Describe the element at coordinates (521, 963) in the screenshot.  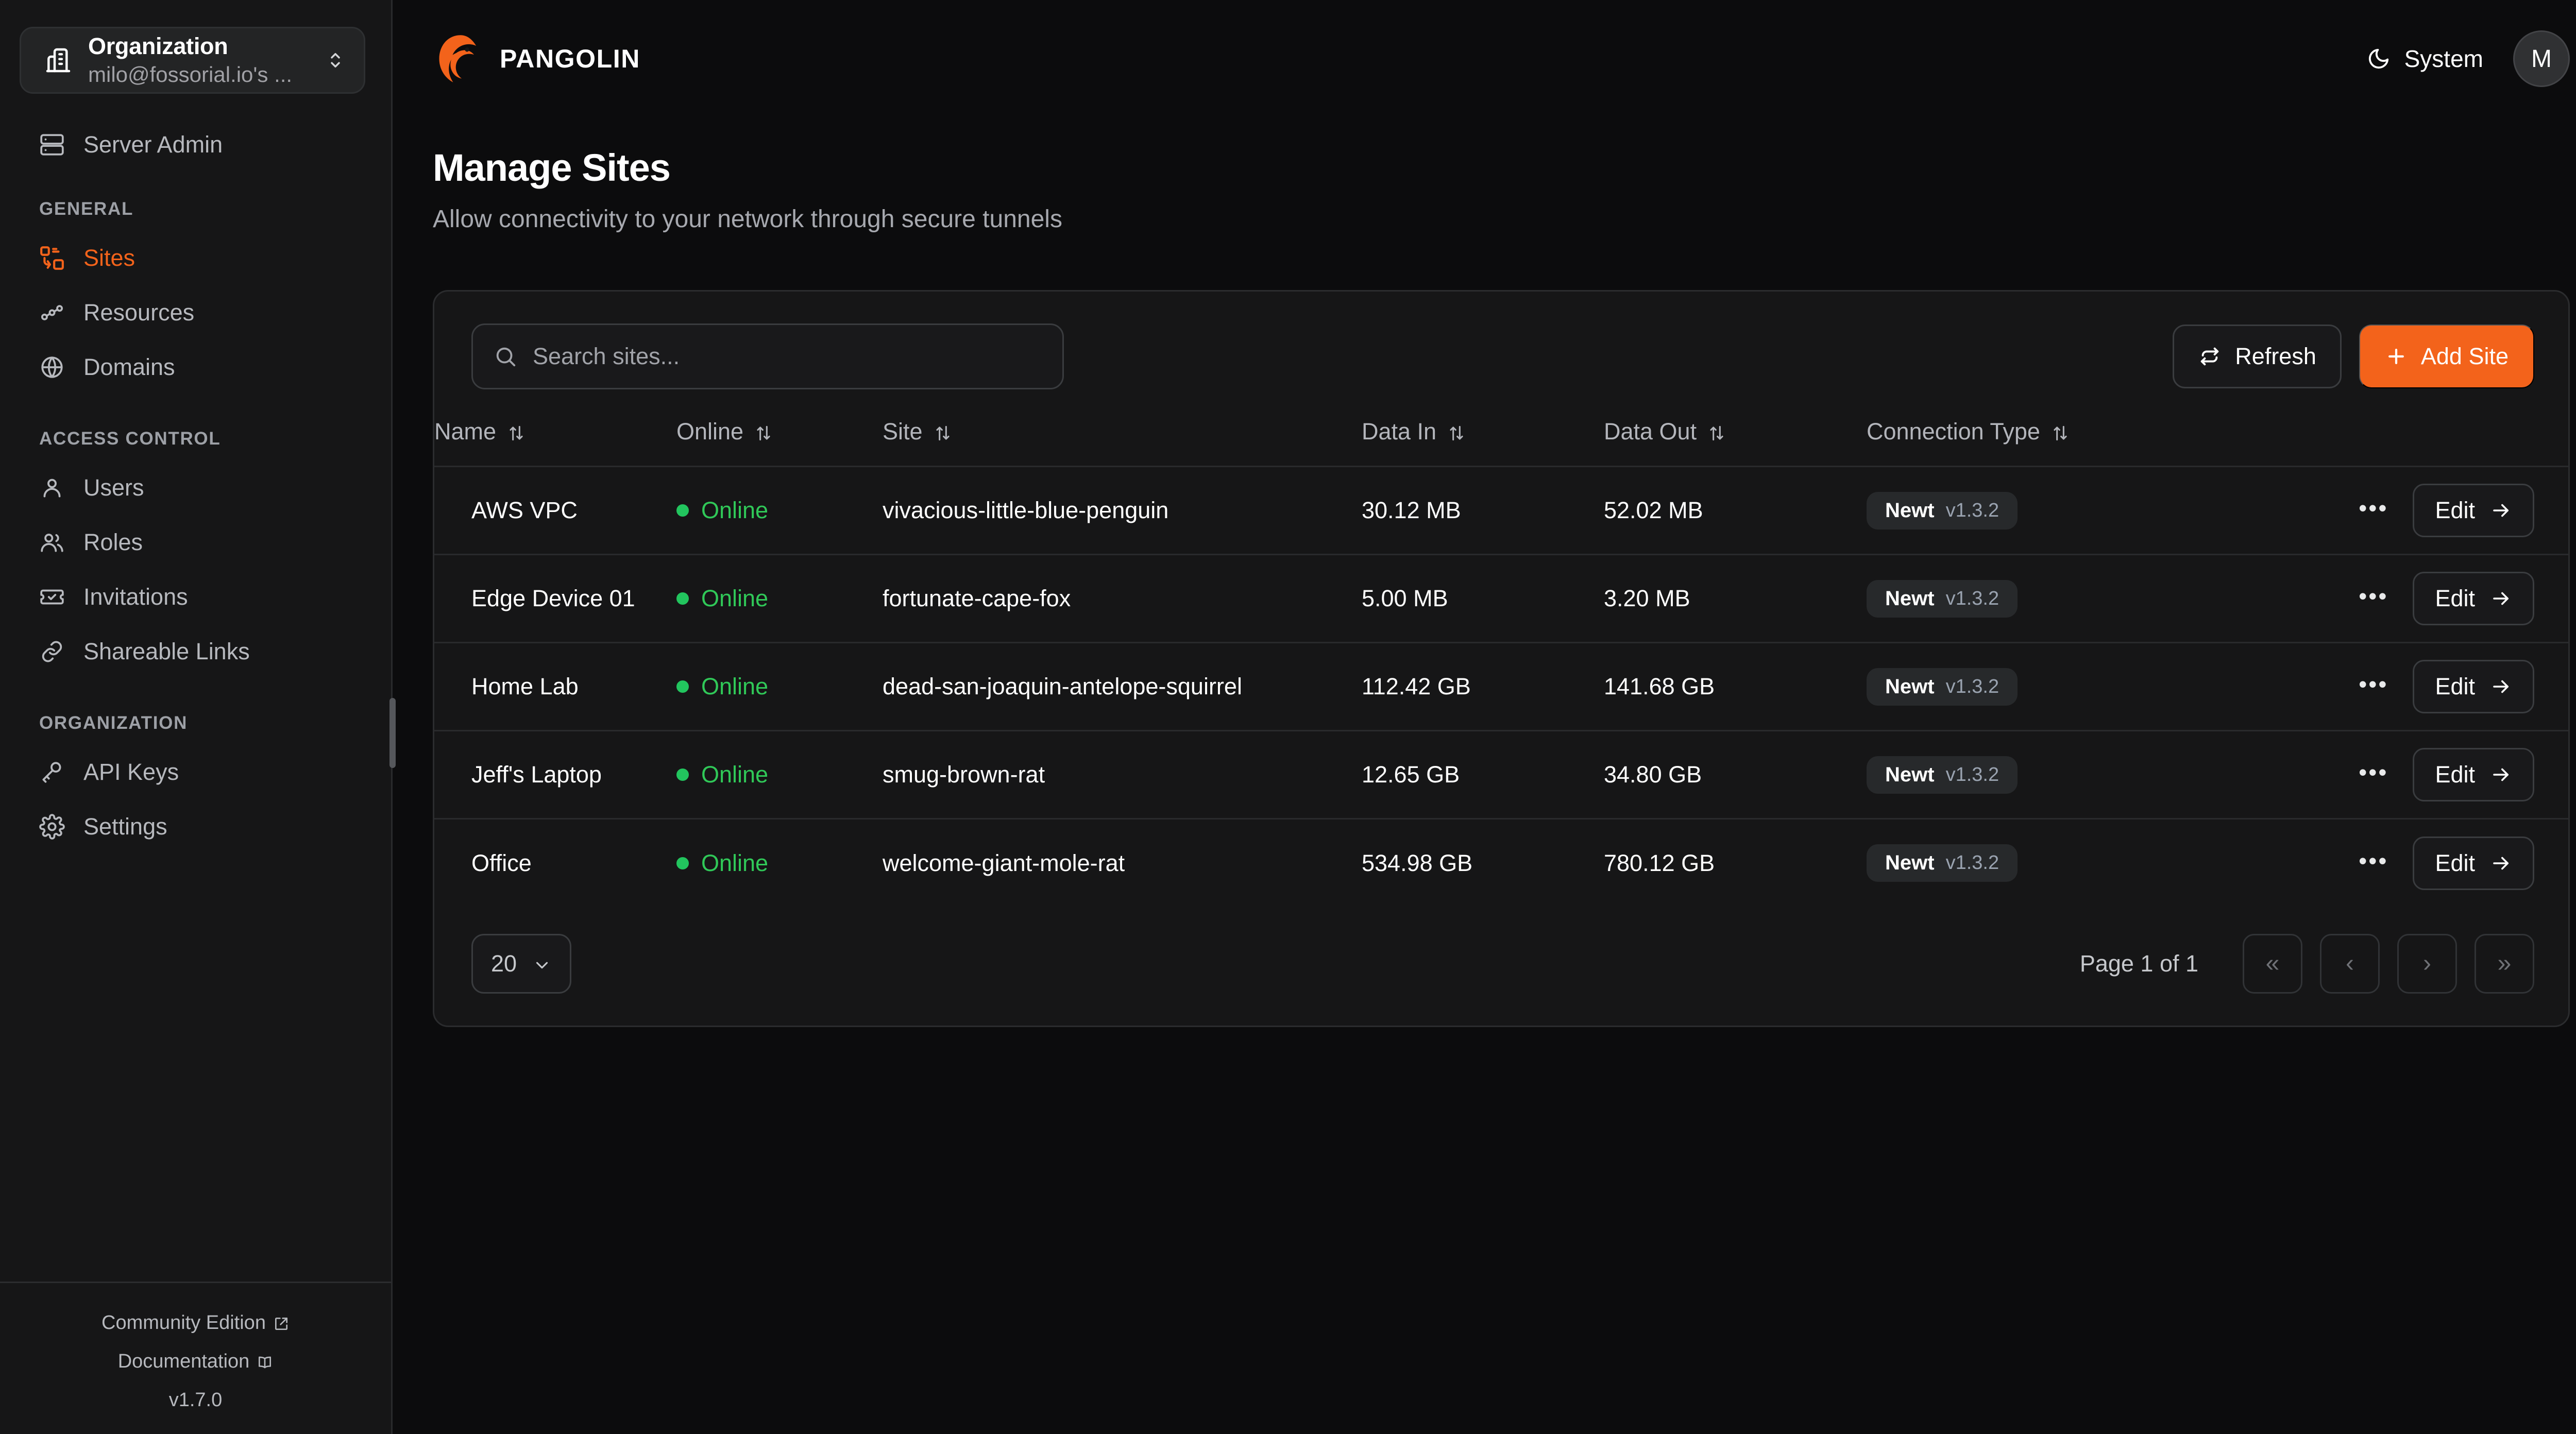
I see `page-size-select: 20` at that location.